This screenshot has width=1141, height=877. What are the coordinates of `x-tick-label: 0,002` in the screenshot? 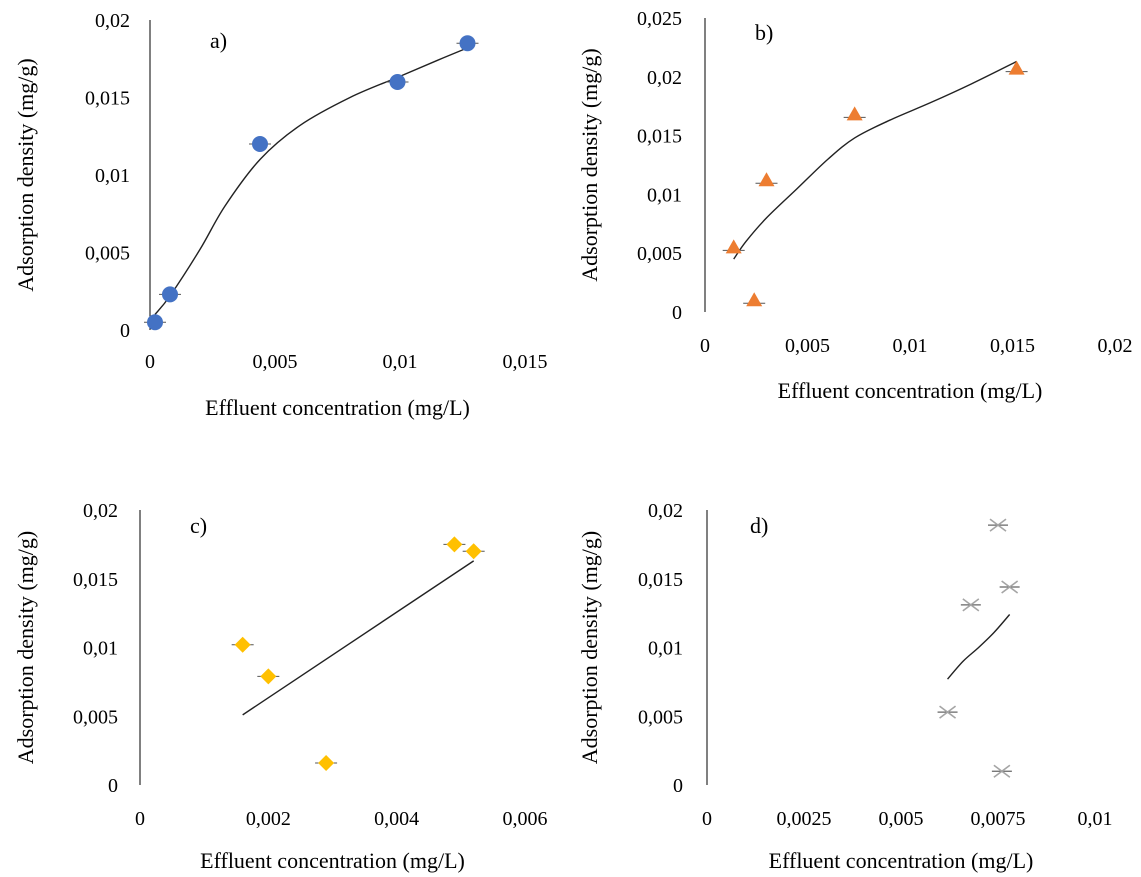 It's located at (268, 819).